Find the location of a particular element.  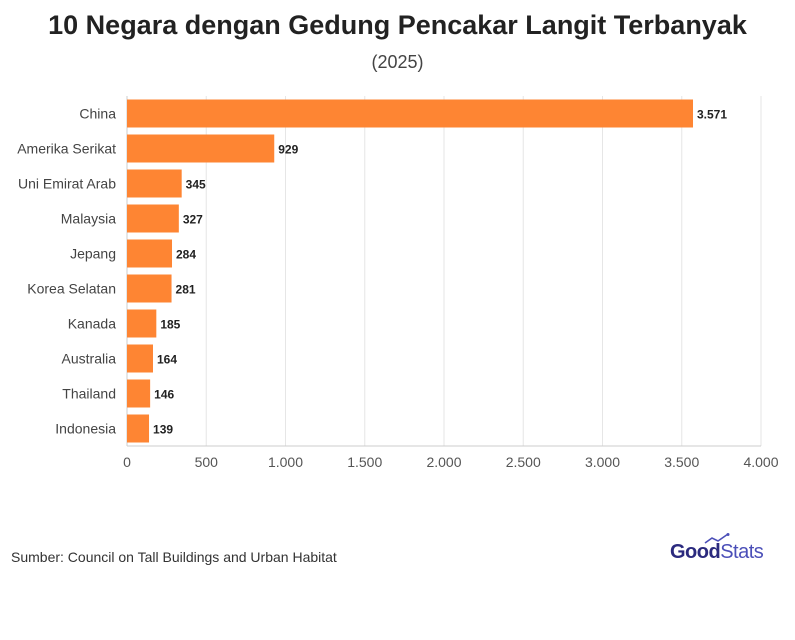

trend-line-icon is located at coordinates (717, 538).